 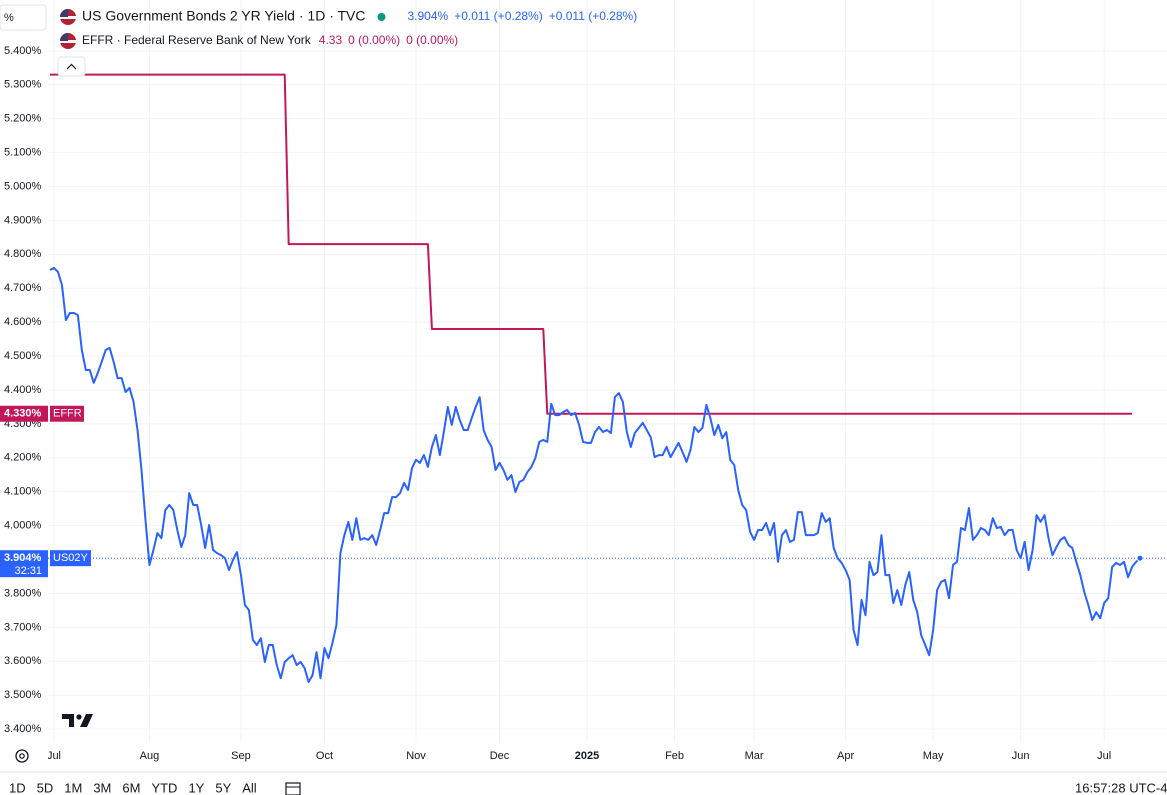 What do you see at coordinates (23, 390) in the screenshot?
I see `y-tick-label: 4.400%` at bounding box center [23, 390].